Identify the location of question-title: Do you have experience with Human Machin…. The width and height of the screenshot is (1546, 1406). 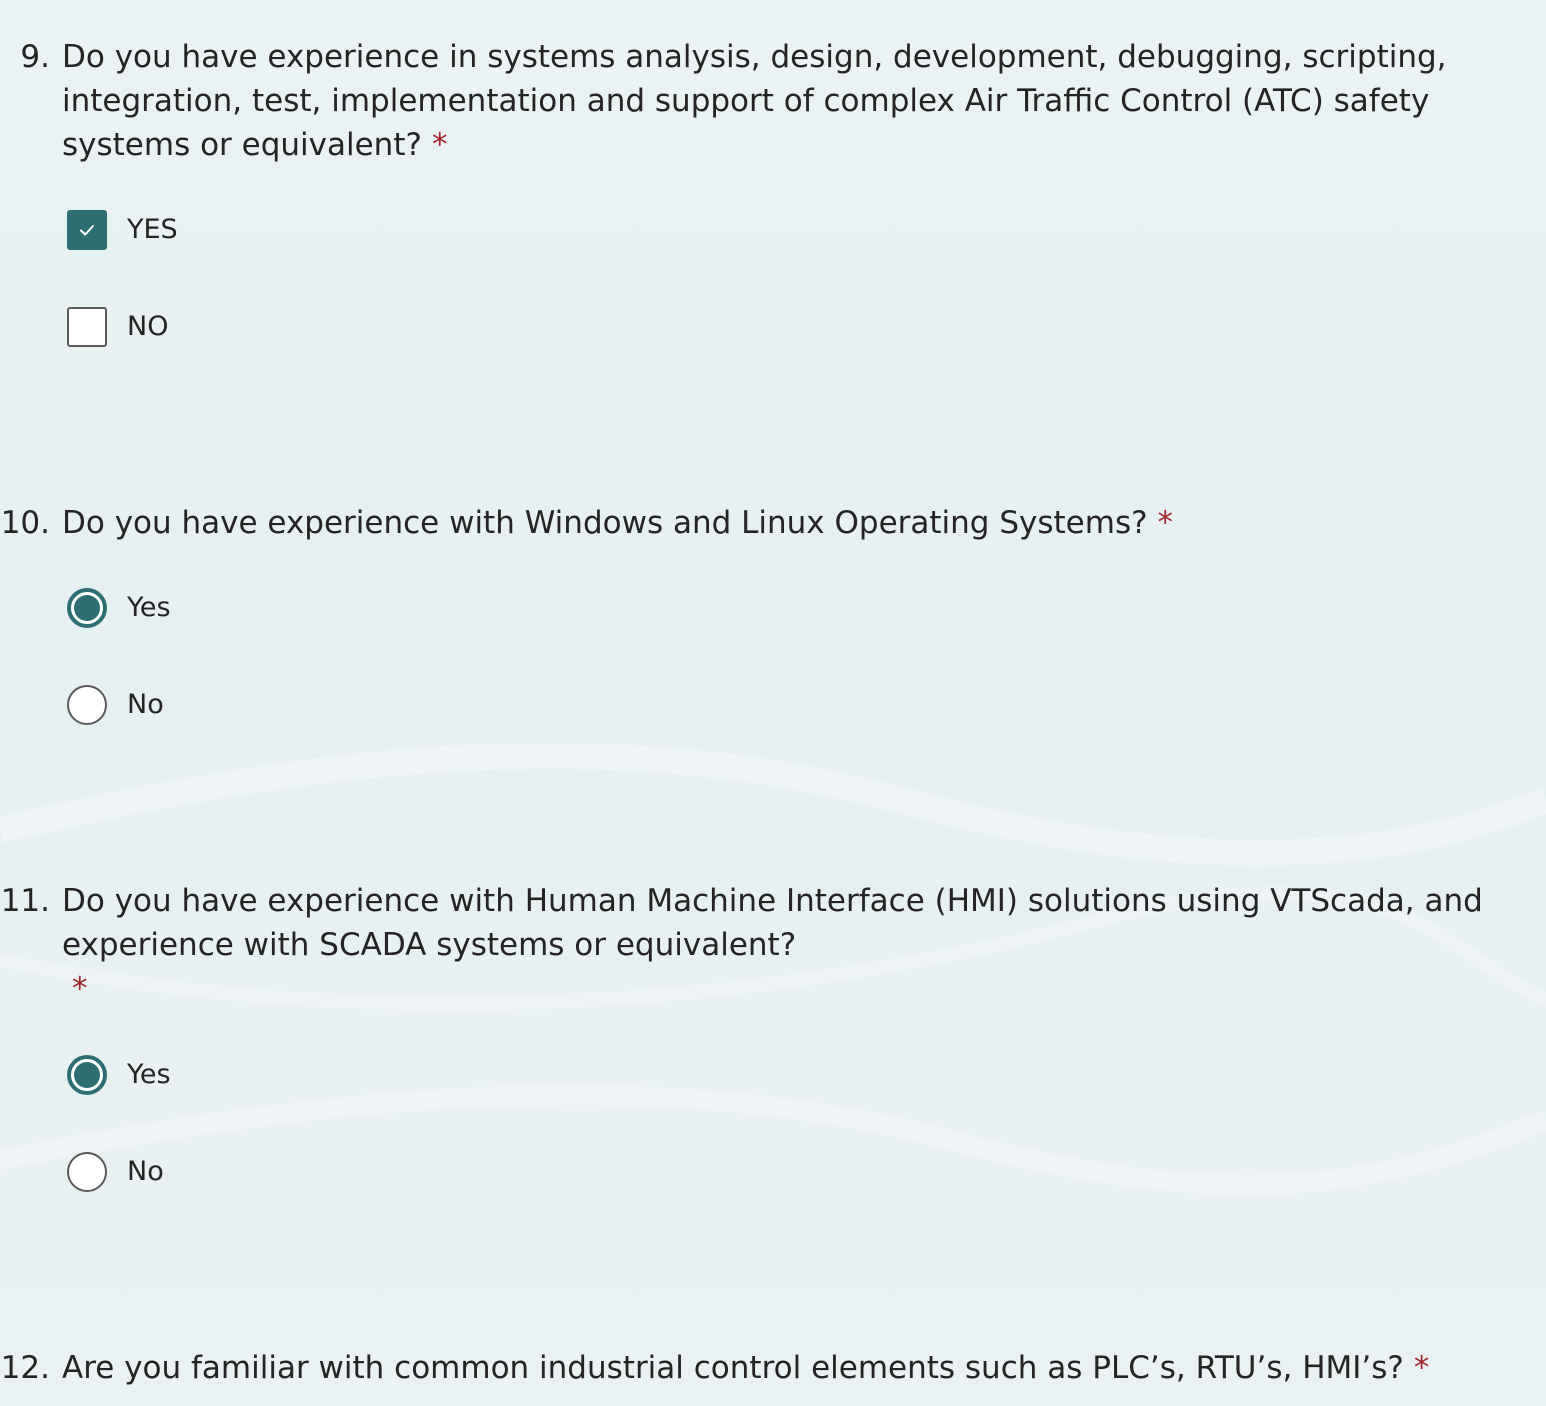
(797, 945).